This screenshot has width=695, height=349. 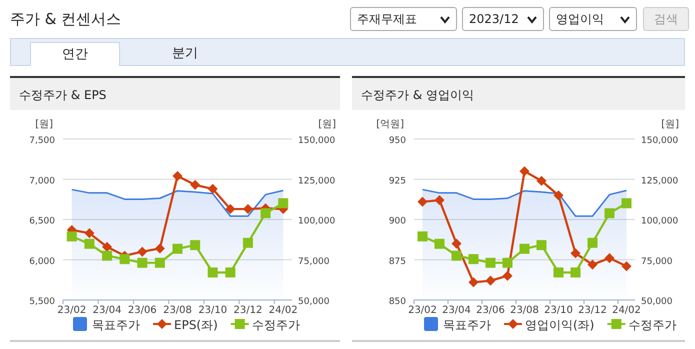 I want to click on y-tick-label: 875, so click(x=397, y=261).